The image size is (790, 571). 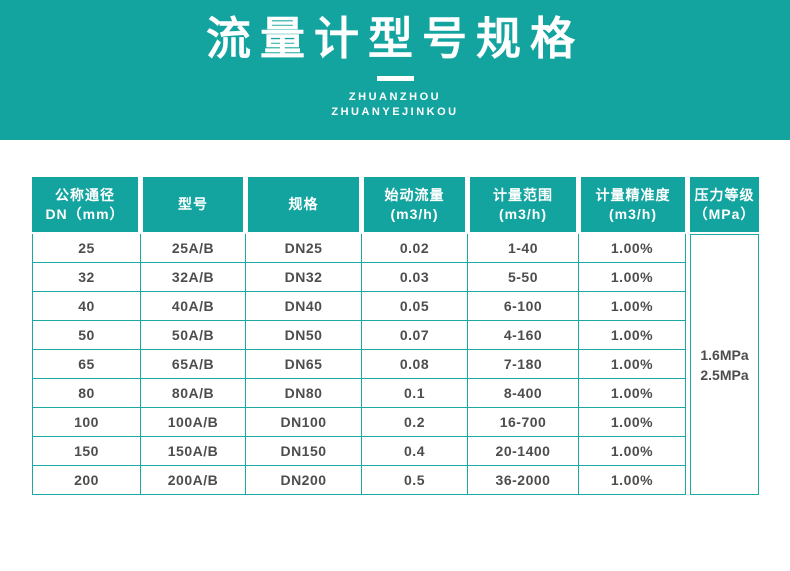 What do you see at coordinates (414, 306) in the screenshot?
I see `table-cell: 0.05` at bounding box center [414, 306].